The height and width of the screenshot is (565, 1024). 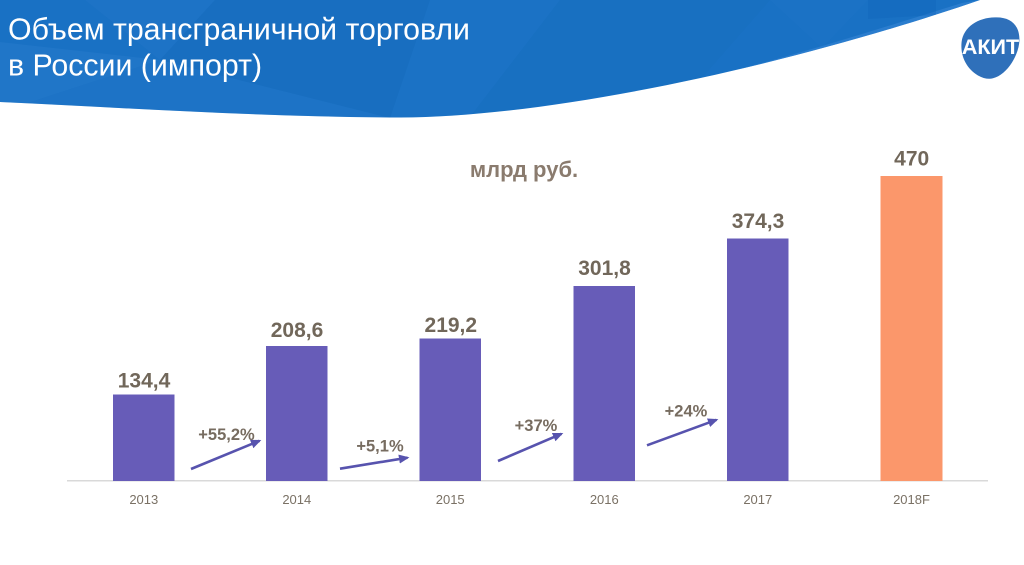 I want to click on svg-text: 2017, so click(x=757, y=499).